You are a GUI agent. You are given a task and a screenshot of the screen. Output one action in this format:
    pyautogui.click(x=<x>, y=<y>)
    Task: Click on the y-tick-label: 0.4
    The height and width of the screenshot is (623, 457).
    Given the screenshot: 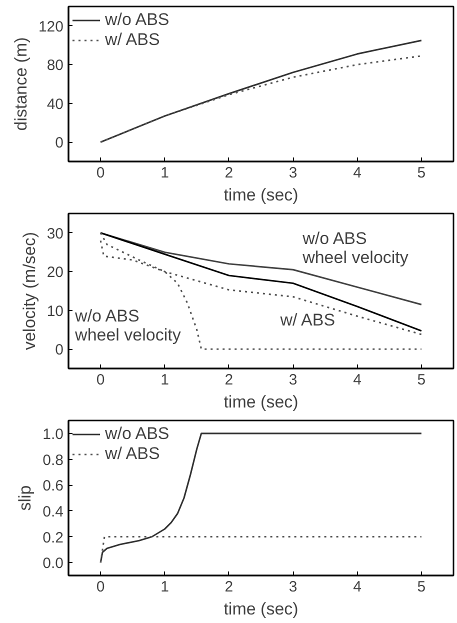 What is the action you would take?
    pyautogui.click(x=53, y=511)
    